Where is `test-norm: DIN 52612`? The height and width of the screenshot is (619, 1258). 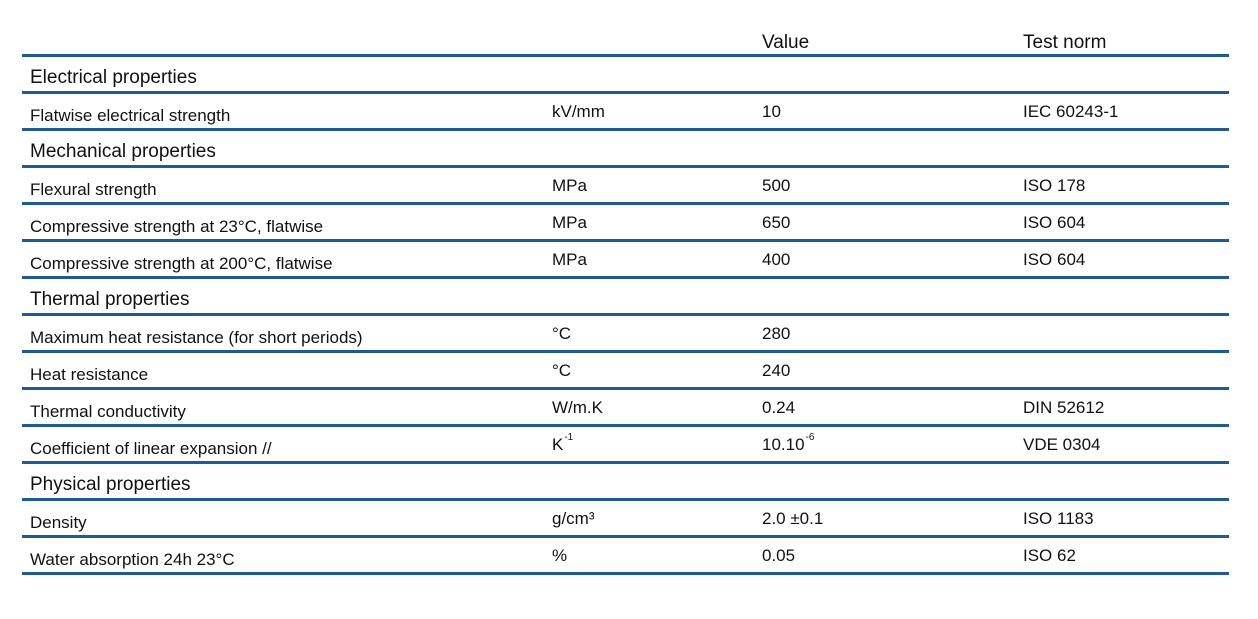
test-norm: DIN 52612 is located at coordinates (1064, 407).